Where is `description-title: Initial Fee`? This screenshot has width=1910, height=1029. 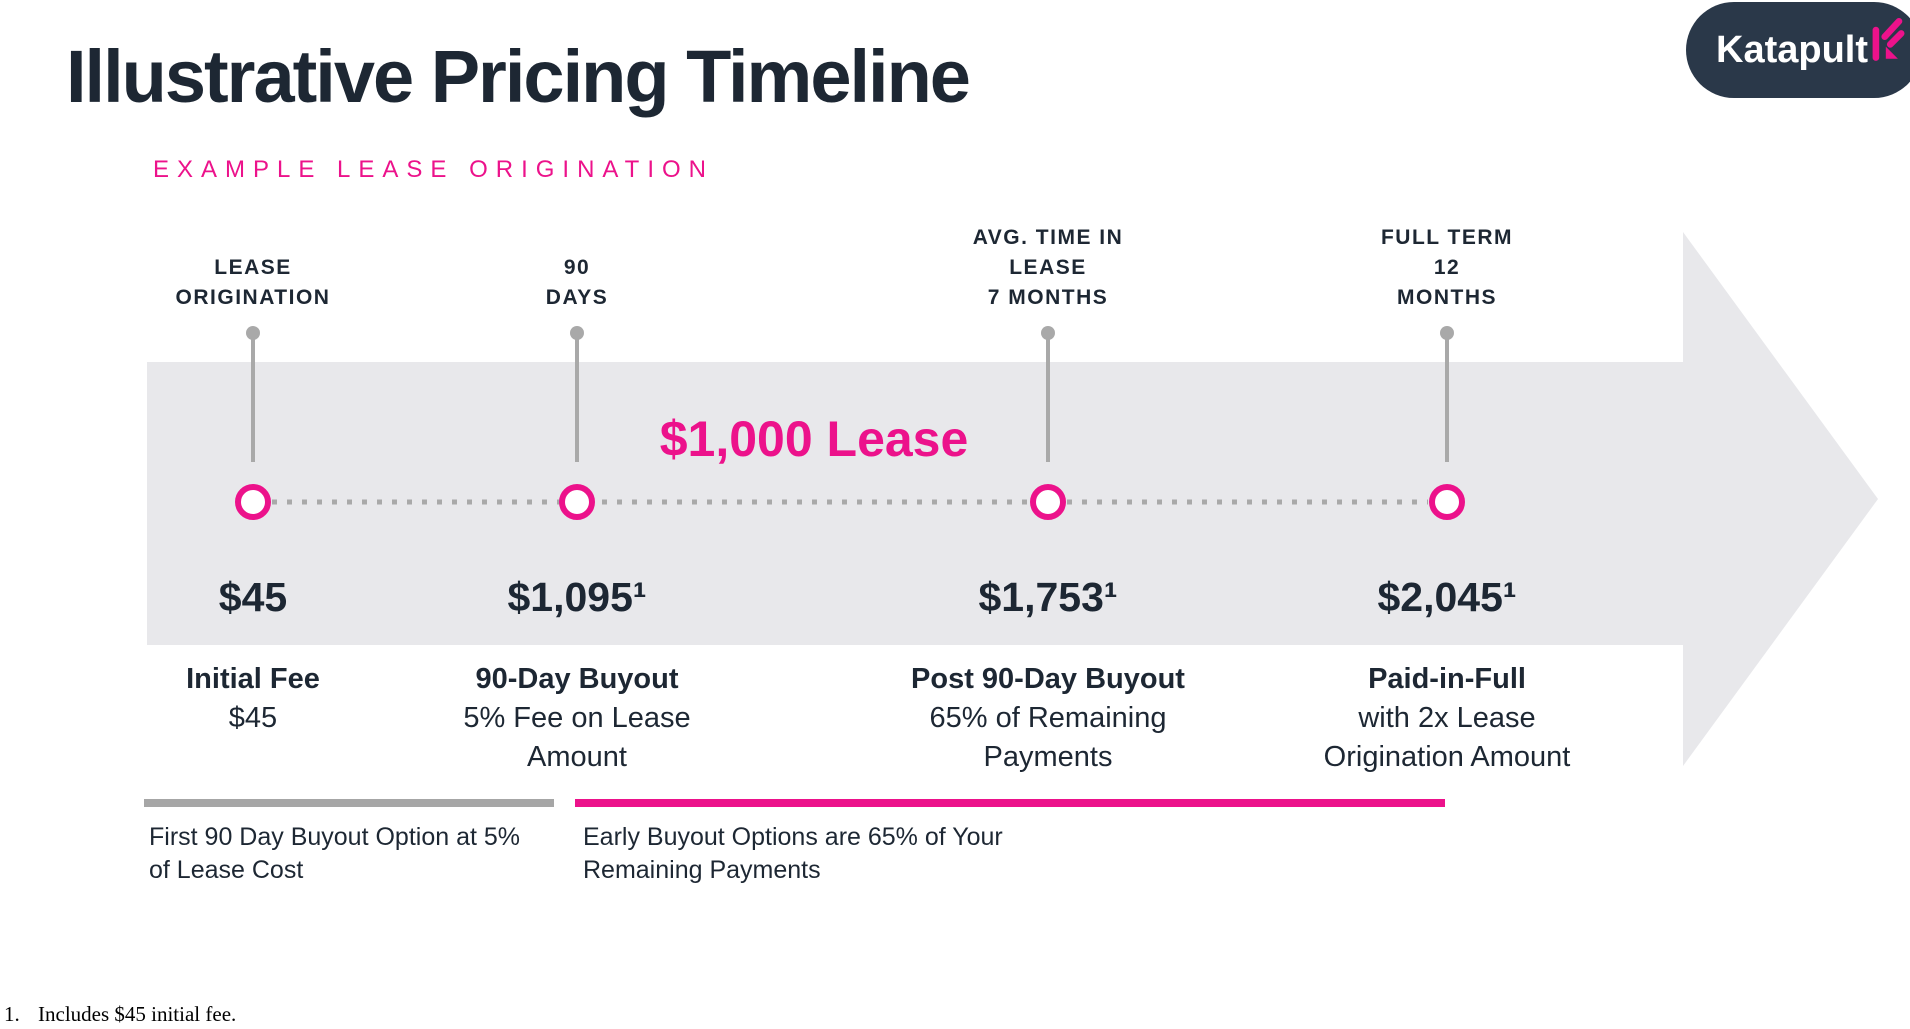 description-title: Initial Fee is located at coordinates (253, 679).